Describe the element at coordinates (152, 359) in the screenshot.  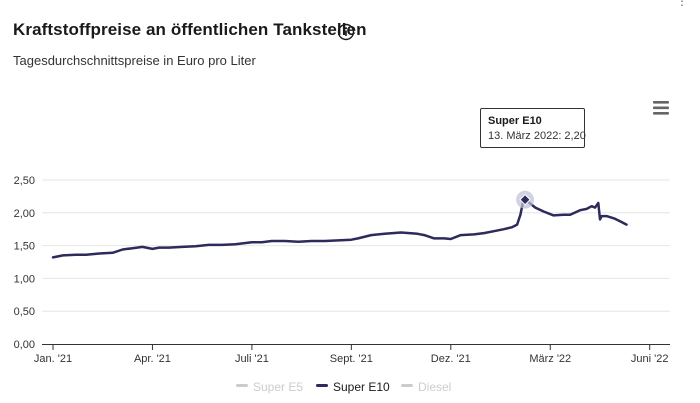
I see `x-tick-label: Apr. '21` at that location.